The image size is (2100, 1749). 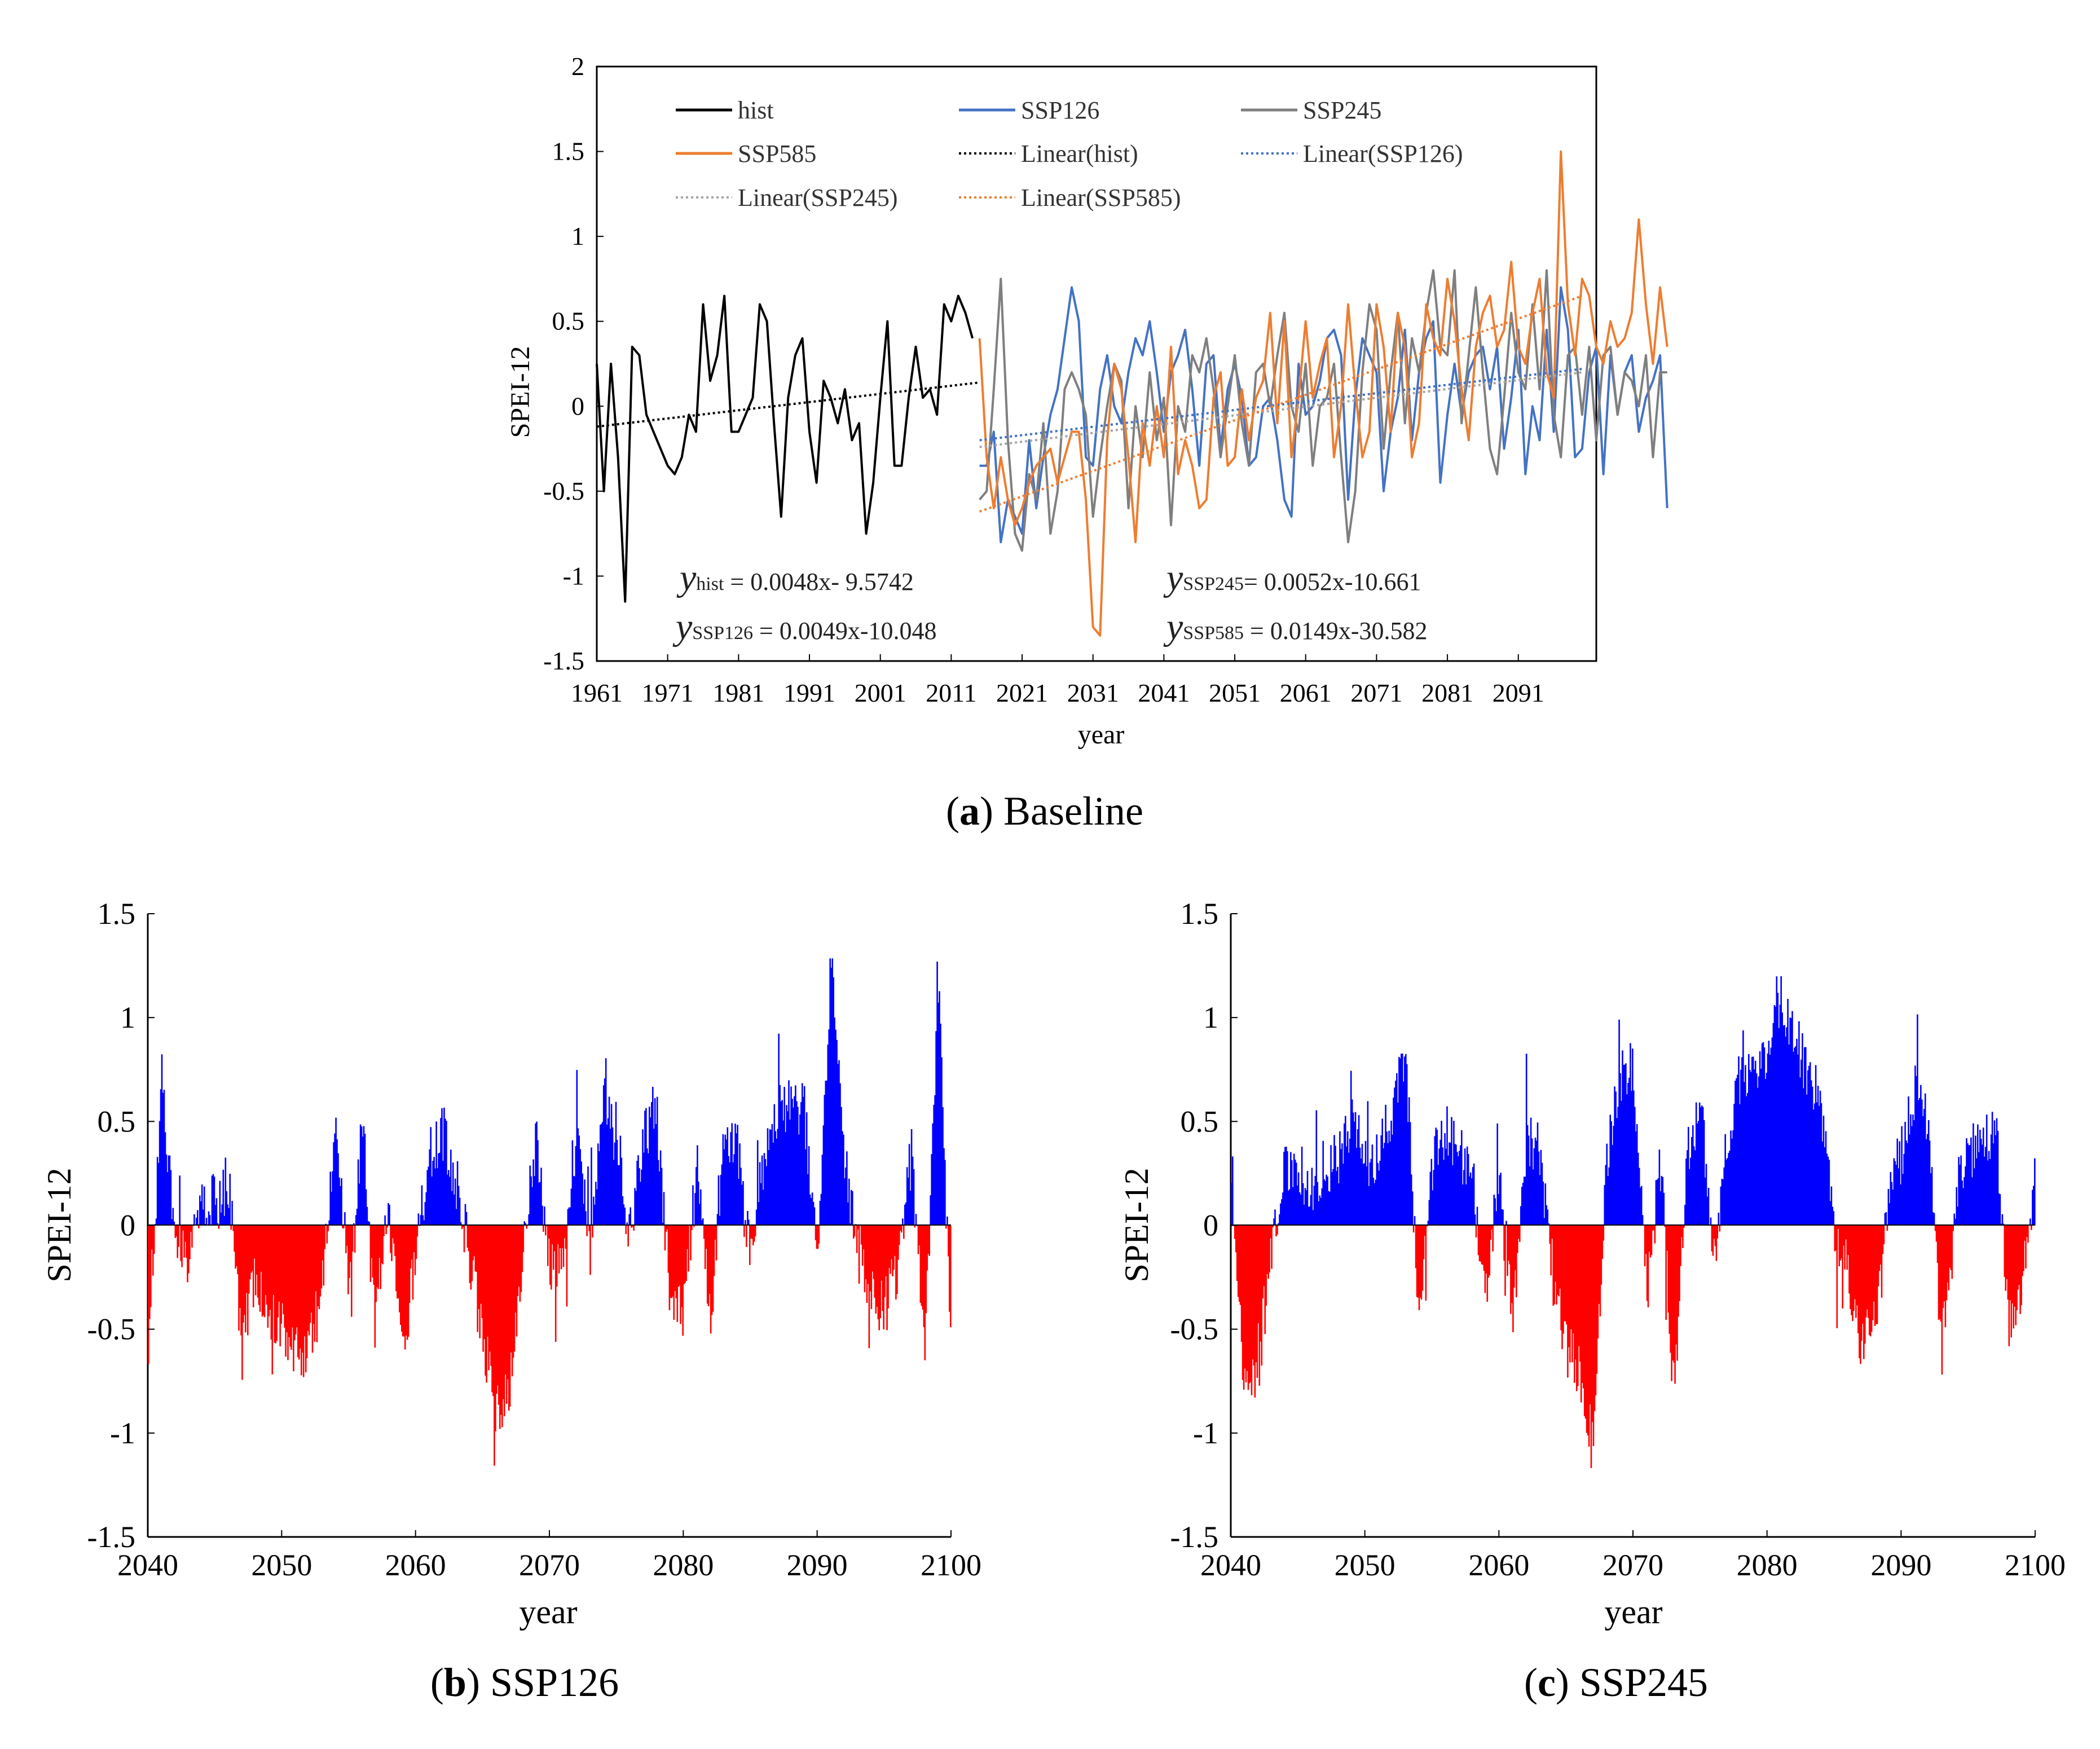 What do you see at coordinates (568, 151) in the screenshot?
I see `chart-a-y-tick-label: 1.5` at bounding box center [568, 151].